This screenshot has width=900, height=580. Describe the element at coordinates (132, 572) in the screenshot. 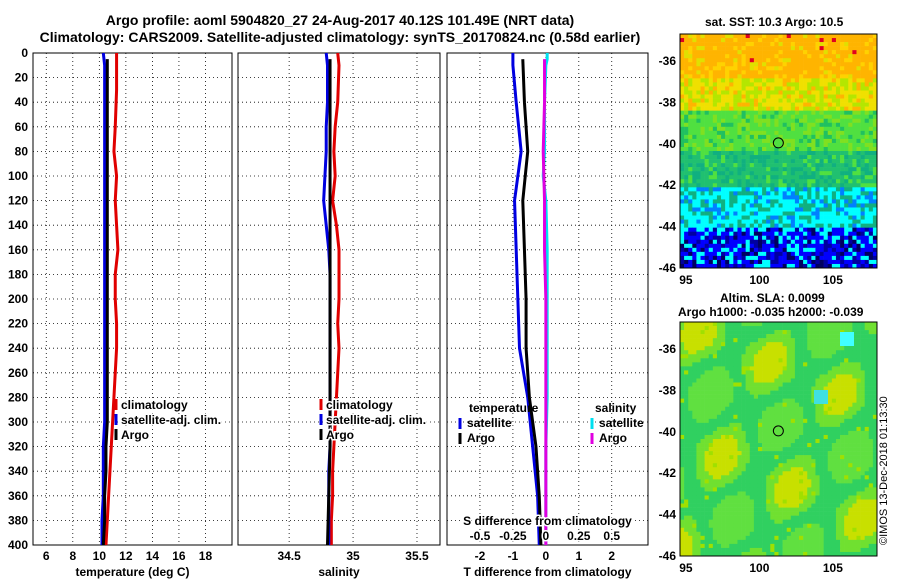

I see `temp-x-axis-label: temperature (deg C)` at that location.